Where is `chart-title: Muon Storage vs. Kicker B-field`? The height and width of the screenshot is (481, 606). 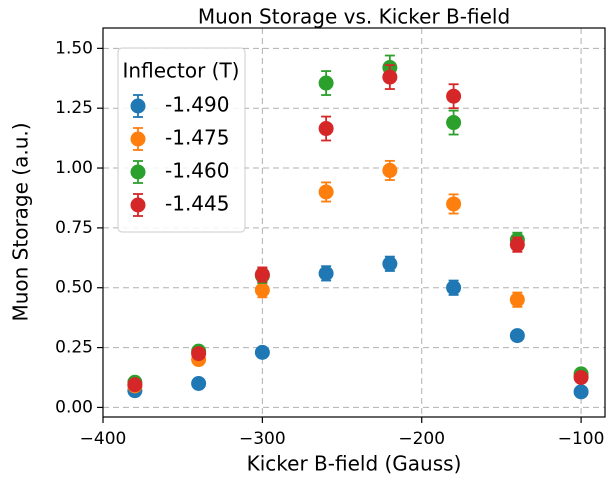
chart-title: Muon Storage vs. Kicker B-field is located at coordinates (354, 17).